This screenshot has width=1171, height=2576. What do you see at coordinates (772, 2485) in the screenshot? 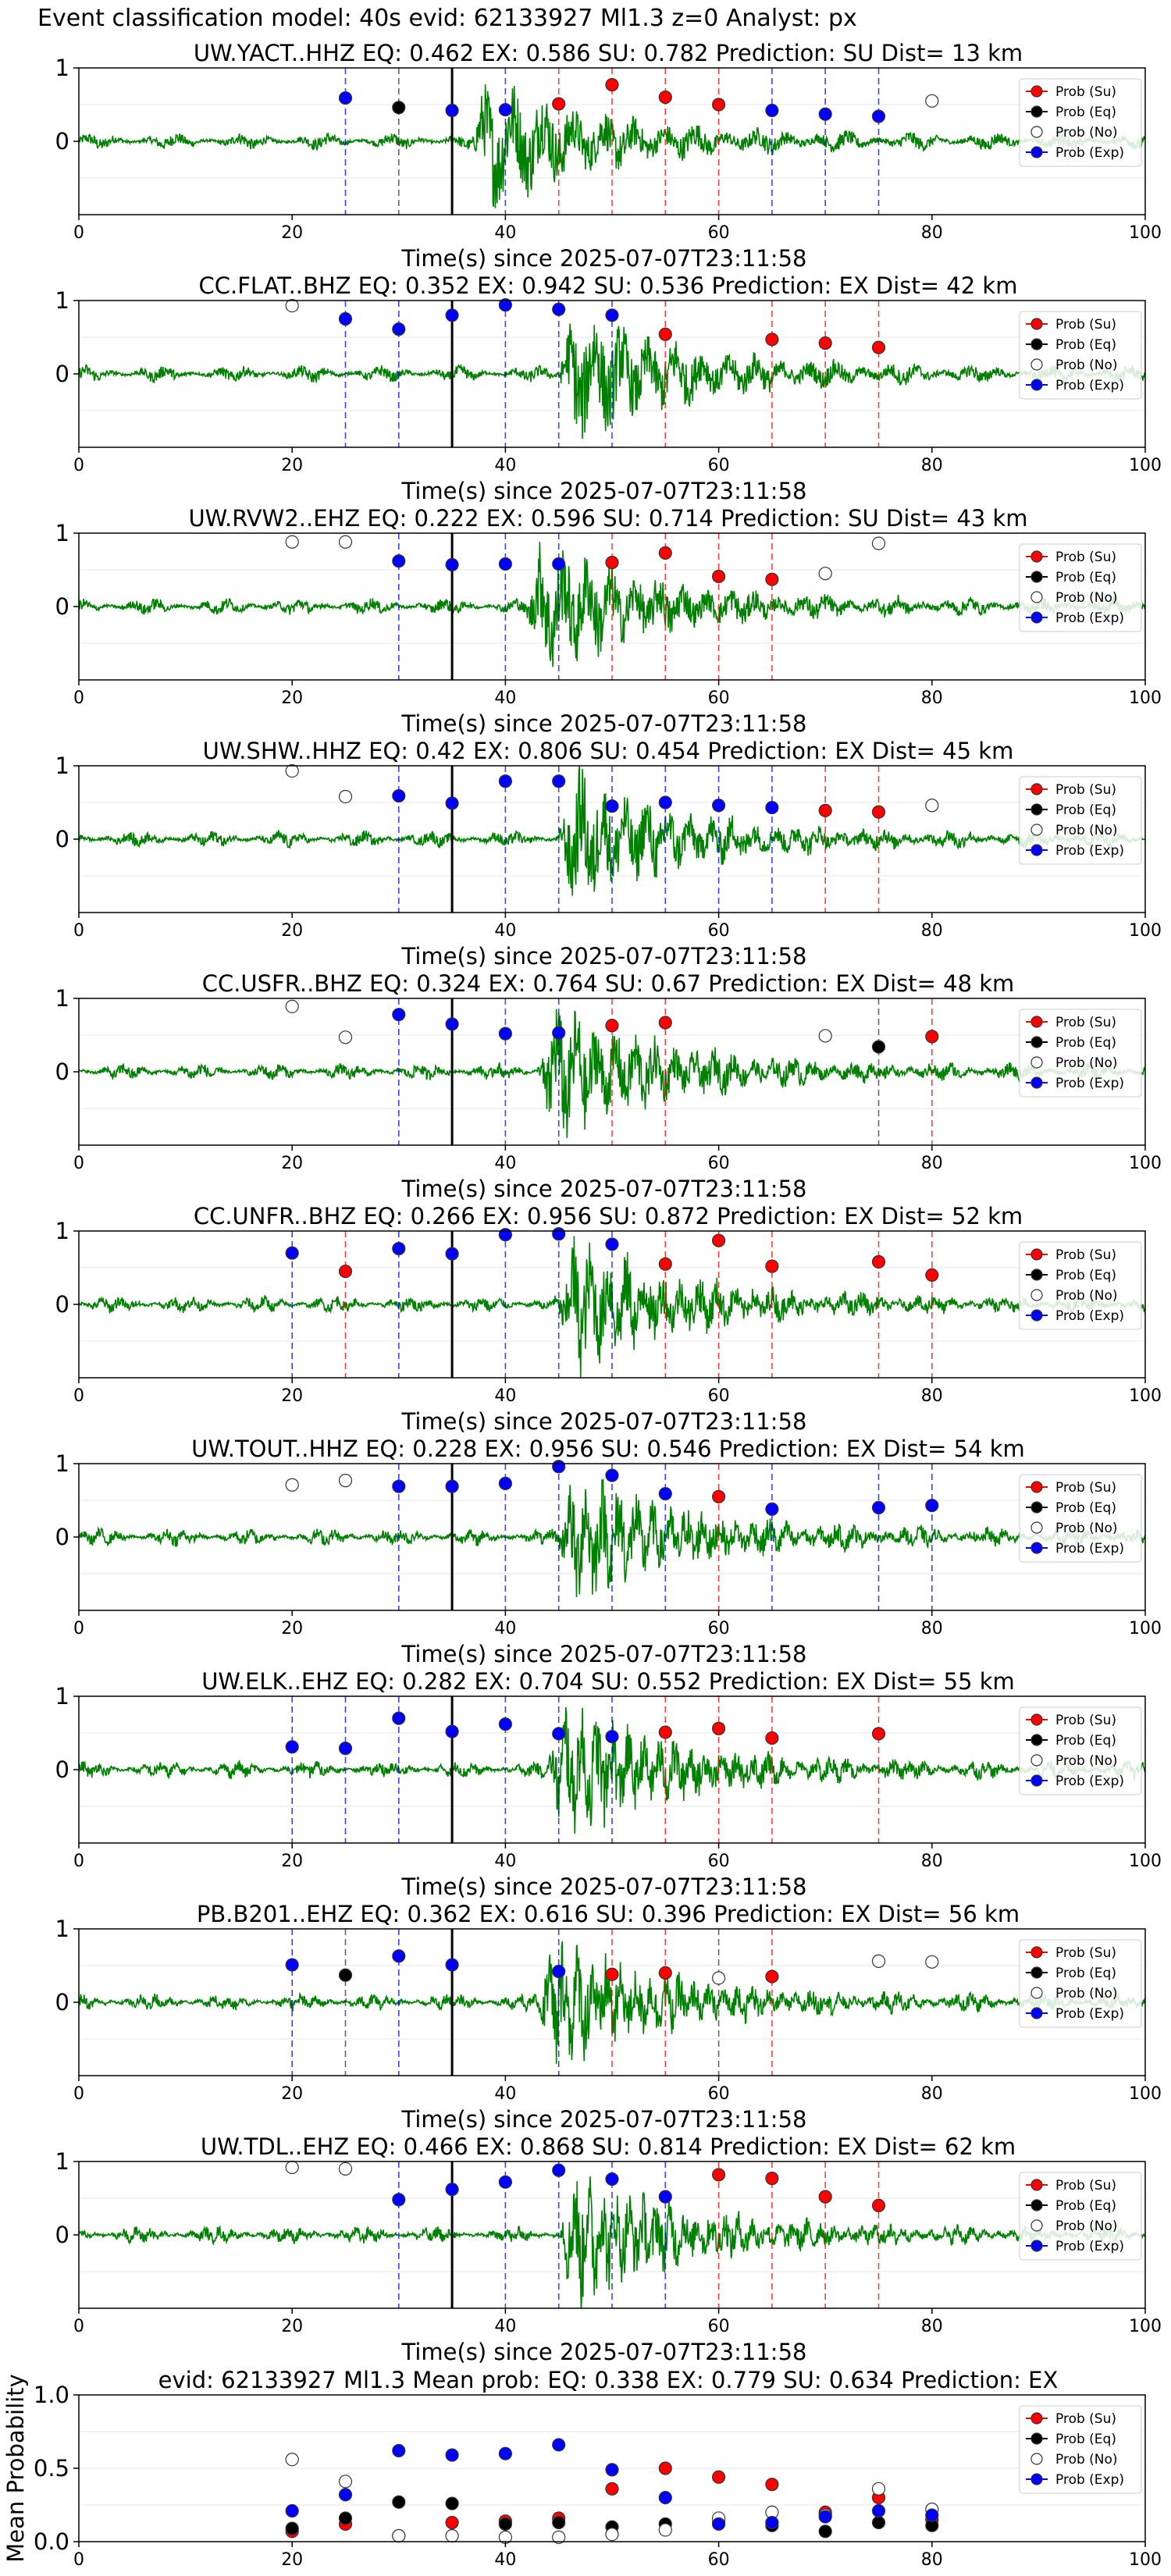
I see `mean-su-point` at bounding box center [772, 2485].